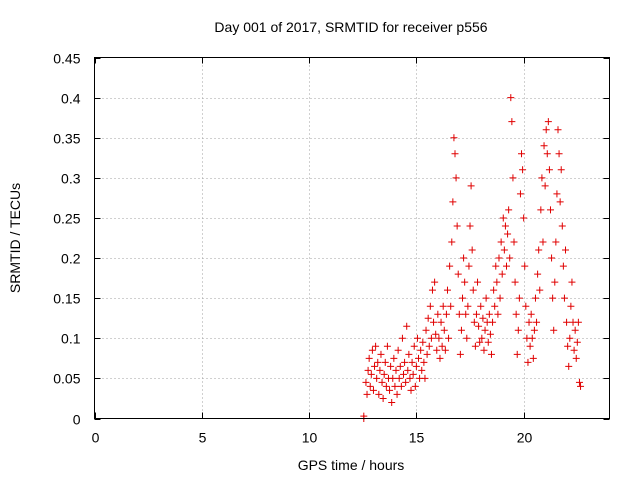  Describe the element at coordinates (71, 339) in the screenshot. I see `y-tick-label: 0.1` at that location.